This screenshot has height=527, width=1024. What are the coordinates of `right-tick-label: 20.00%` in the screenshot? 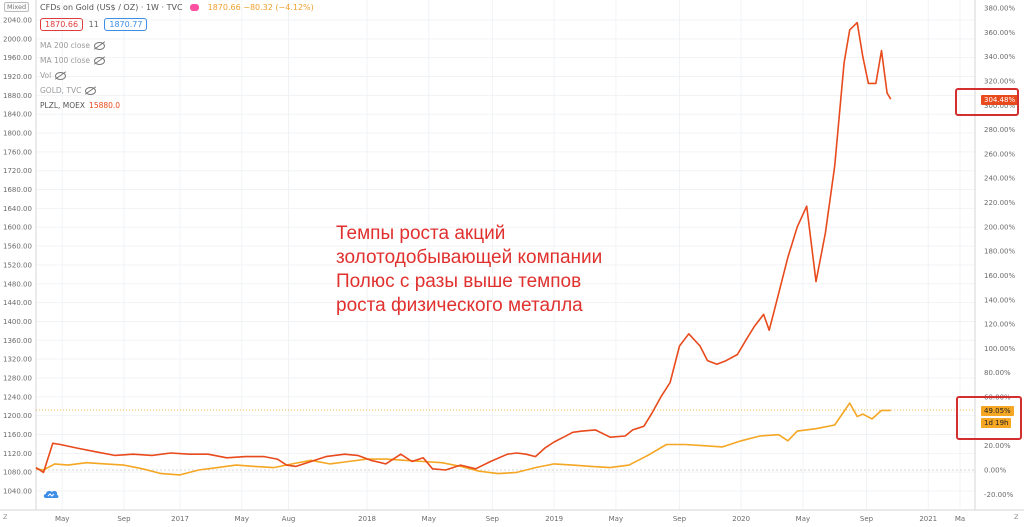 It's located at (997, 446).